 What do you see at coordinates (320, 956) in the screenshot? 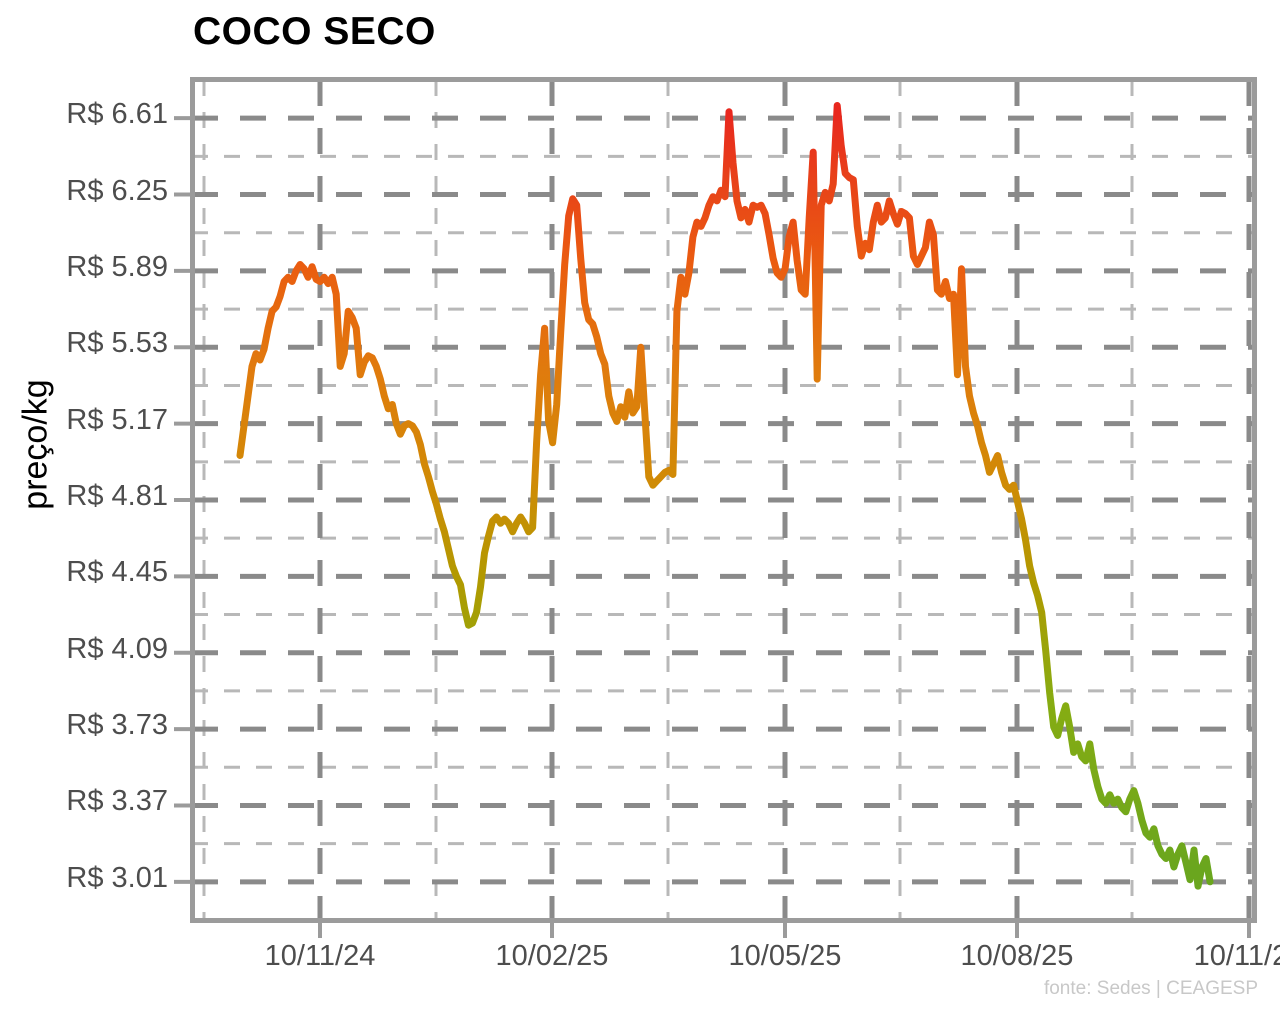
I see `x-tick-label: 10/11/24` at bounding box center [320, 956].